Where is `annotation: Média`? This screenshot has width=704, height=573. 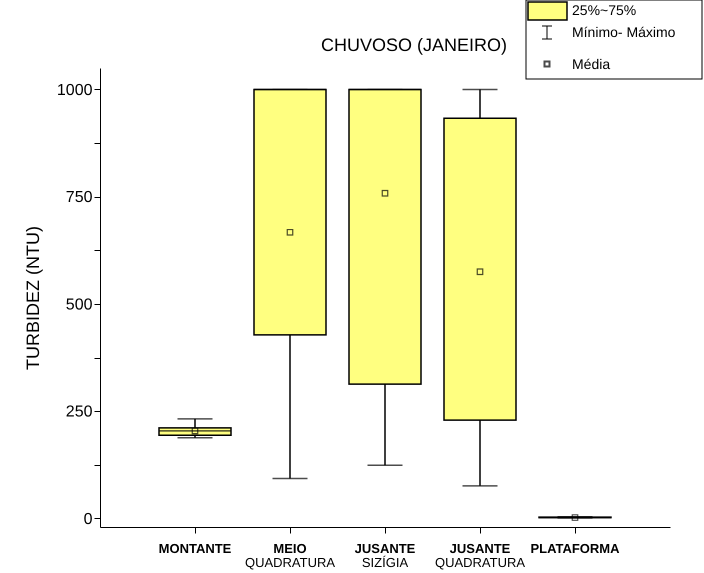
annotation: Média is located at coordinates (591, 64).